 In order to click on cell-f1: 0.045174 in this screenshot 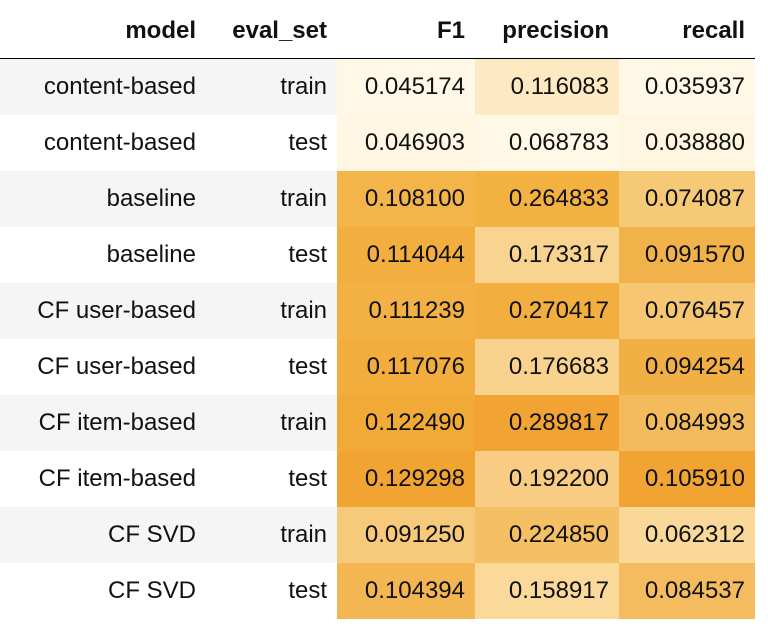, I will do `click(406, 86)`.